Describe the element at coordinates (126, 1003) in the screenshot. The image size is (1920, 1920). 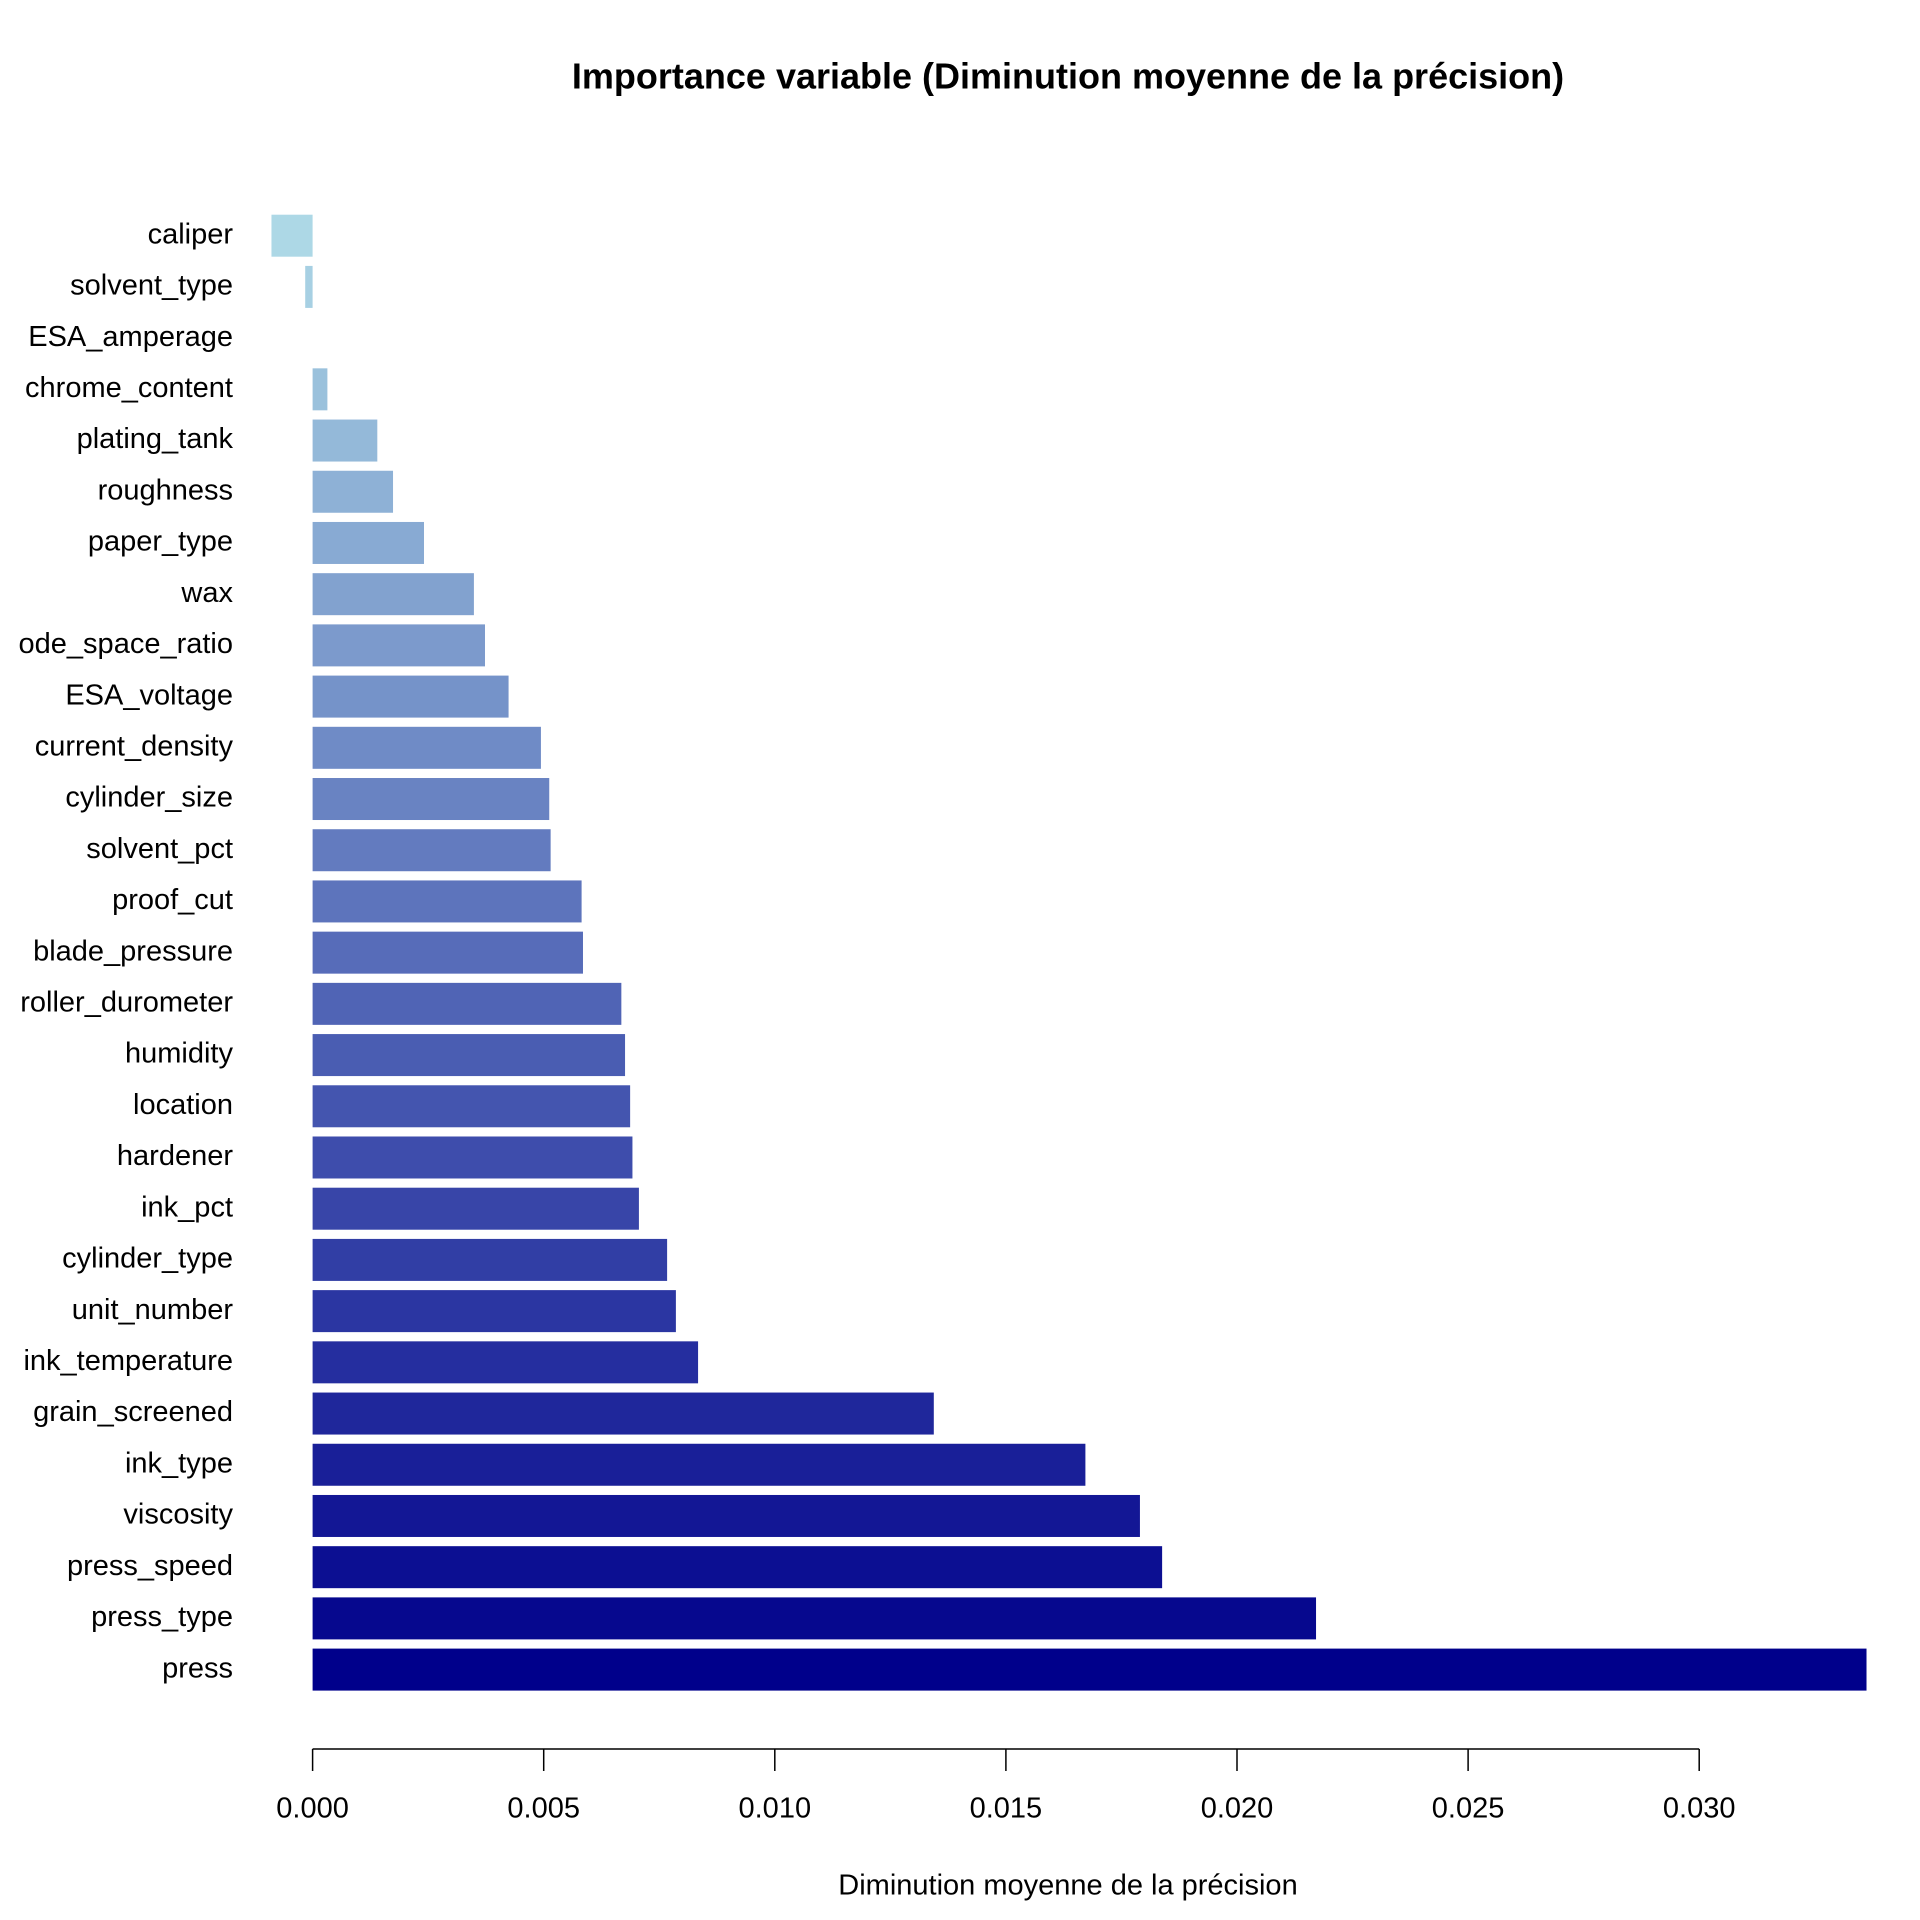
I see `y-tick-label: roller_durometer` at that location.